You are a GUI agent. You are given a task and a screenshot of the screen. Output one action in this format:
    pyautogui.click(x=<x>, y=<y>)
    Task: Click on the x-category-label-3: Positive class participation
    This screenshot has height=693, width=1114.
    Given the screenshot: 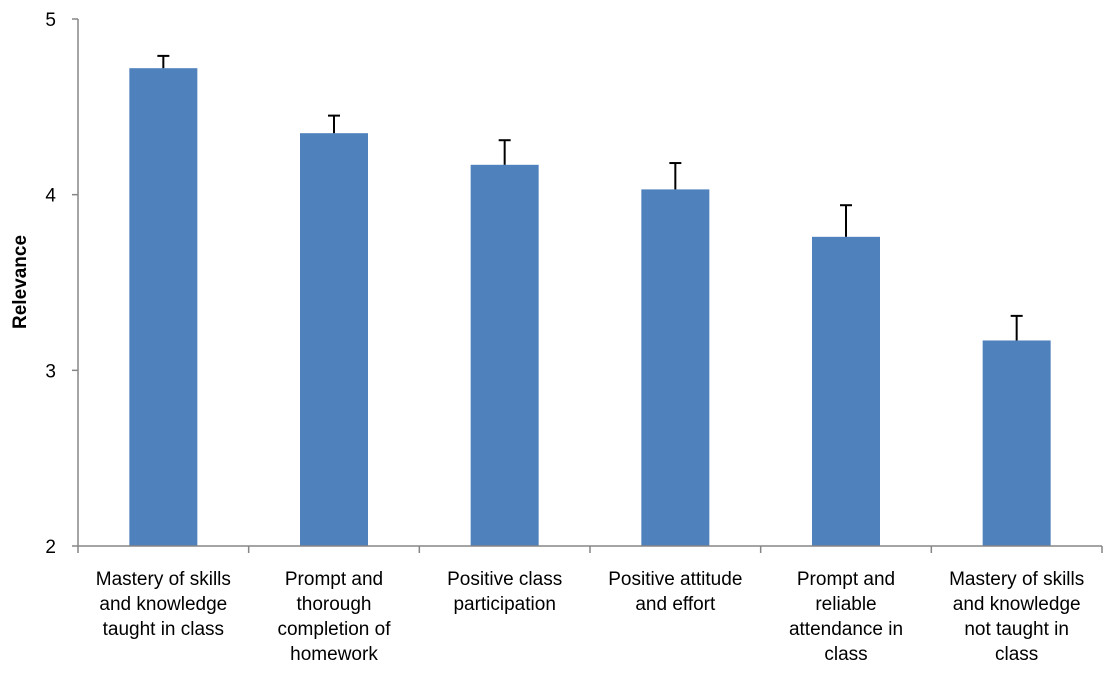 What is the action you would take?
    pyautogui.click(x=504, y=592)
    